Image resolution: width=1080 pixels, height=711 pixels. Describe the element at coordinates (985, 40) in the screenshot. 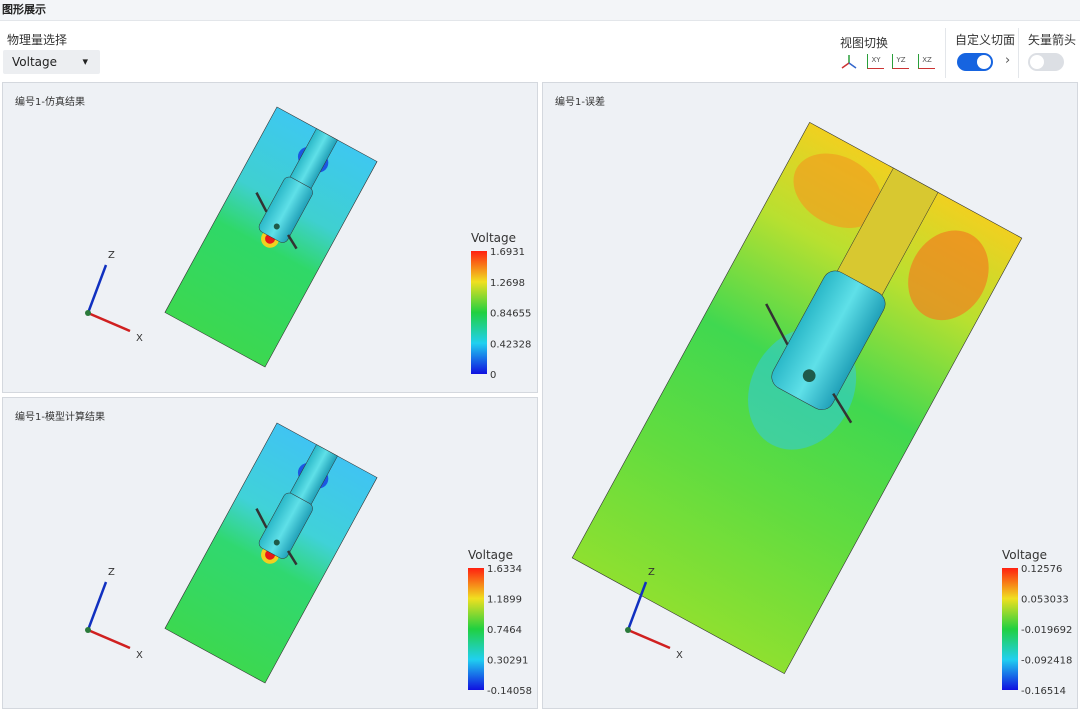

I see `custom-section-label: 自定义切面` at that location.